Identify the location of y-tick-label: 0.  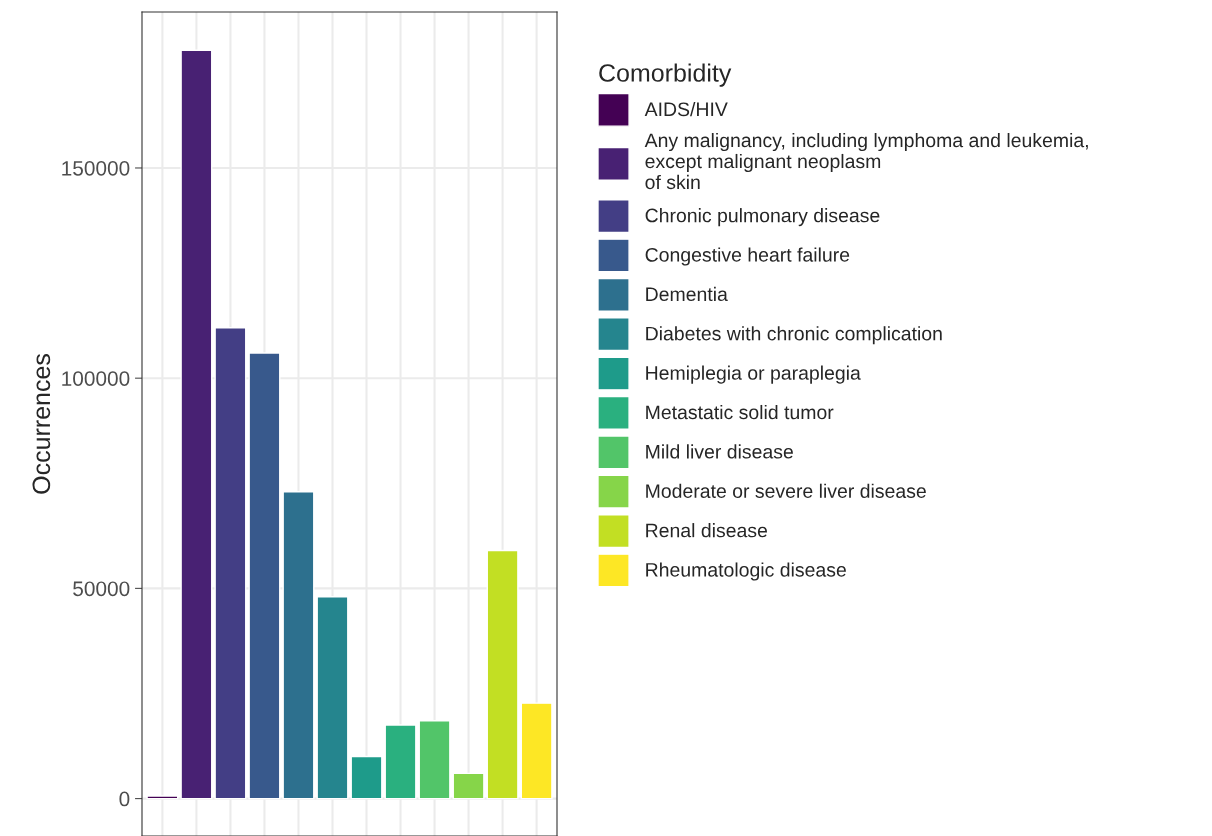
(124, 799).